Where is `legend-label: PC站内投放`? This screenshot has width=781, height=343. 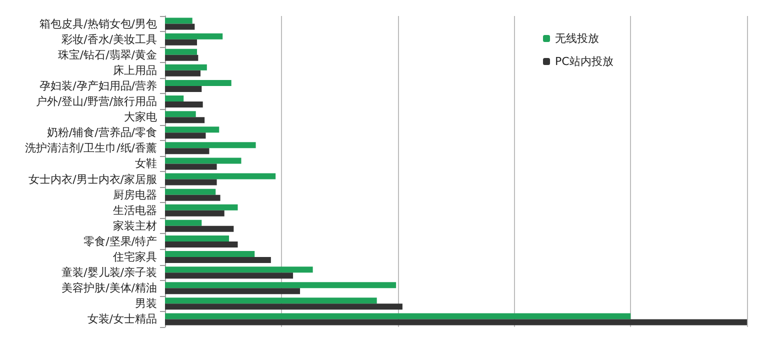 legend-label: PC站内投放 is located at coordinates (584, 61).